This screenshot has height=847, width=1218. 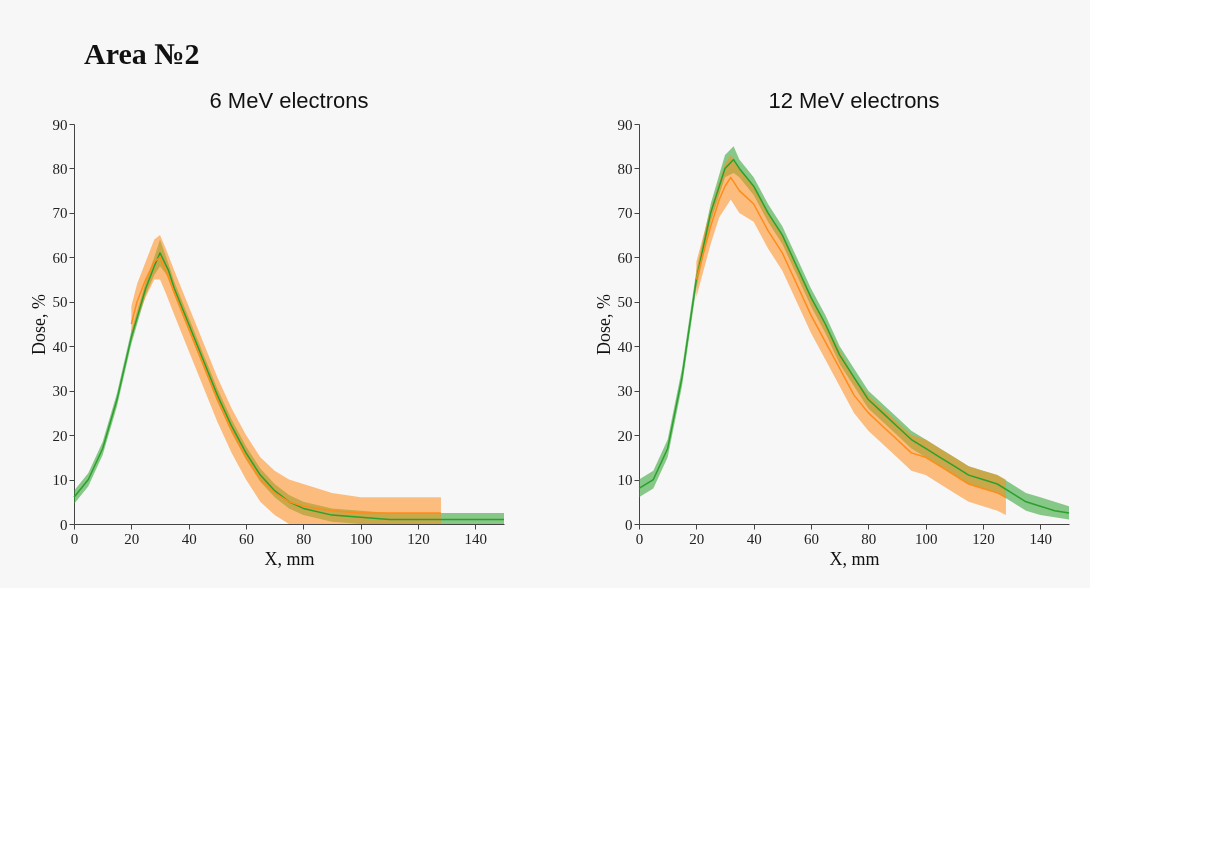 What do you see at coordinates (854, 100) in the screenshot?
I see `chart-title: 12 MeV electrons` at bounding box center [854, 100].